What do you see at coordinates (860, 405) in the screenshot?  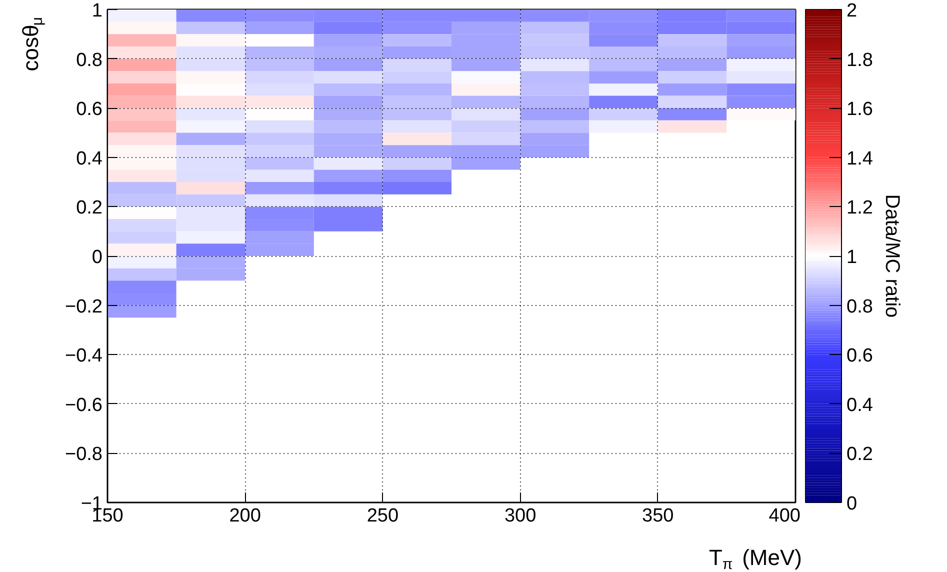 I see `color-bar-label: 0.4` at bounding box center [860, 405].